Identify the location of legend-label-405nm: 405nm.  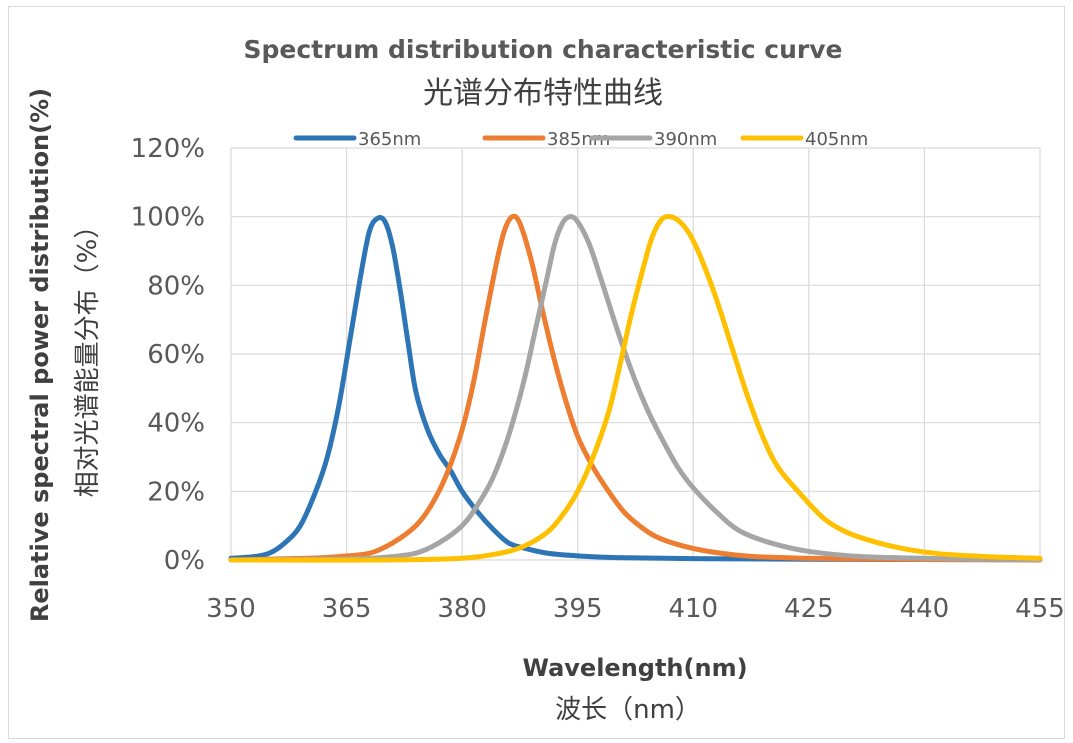
(836, 139).